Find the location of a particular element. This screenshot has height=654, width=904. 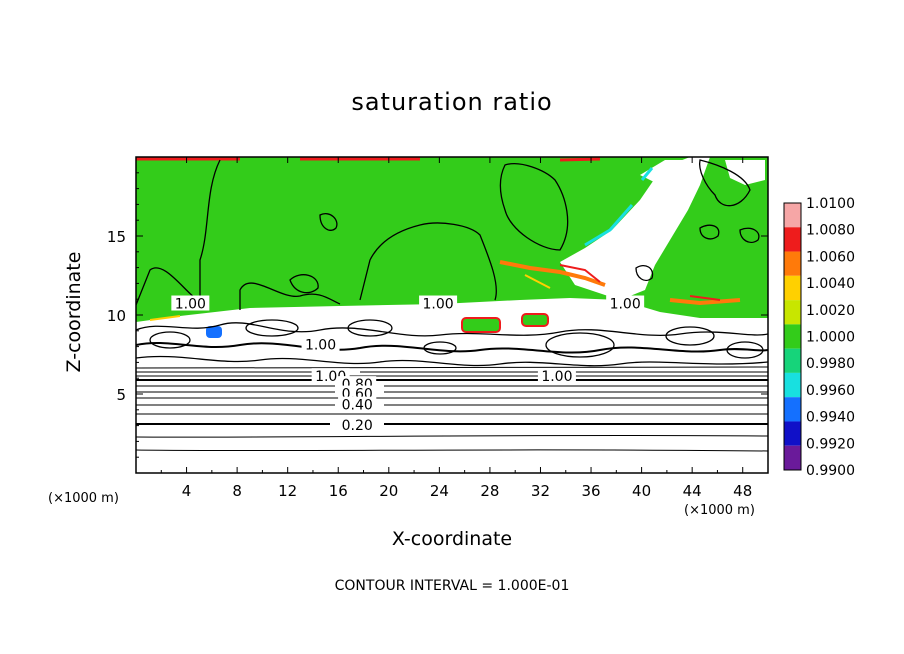

contour-label: 0.40 is located at coordinates (357, 406).